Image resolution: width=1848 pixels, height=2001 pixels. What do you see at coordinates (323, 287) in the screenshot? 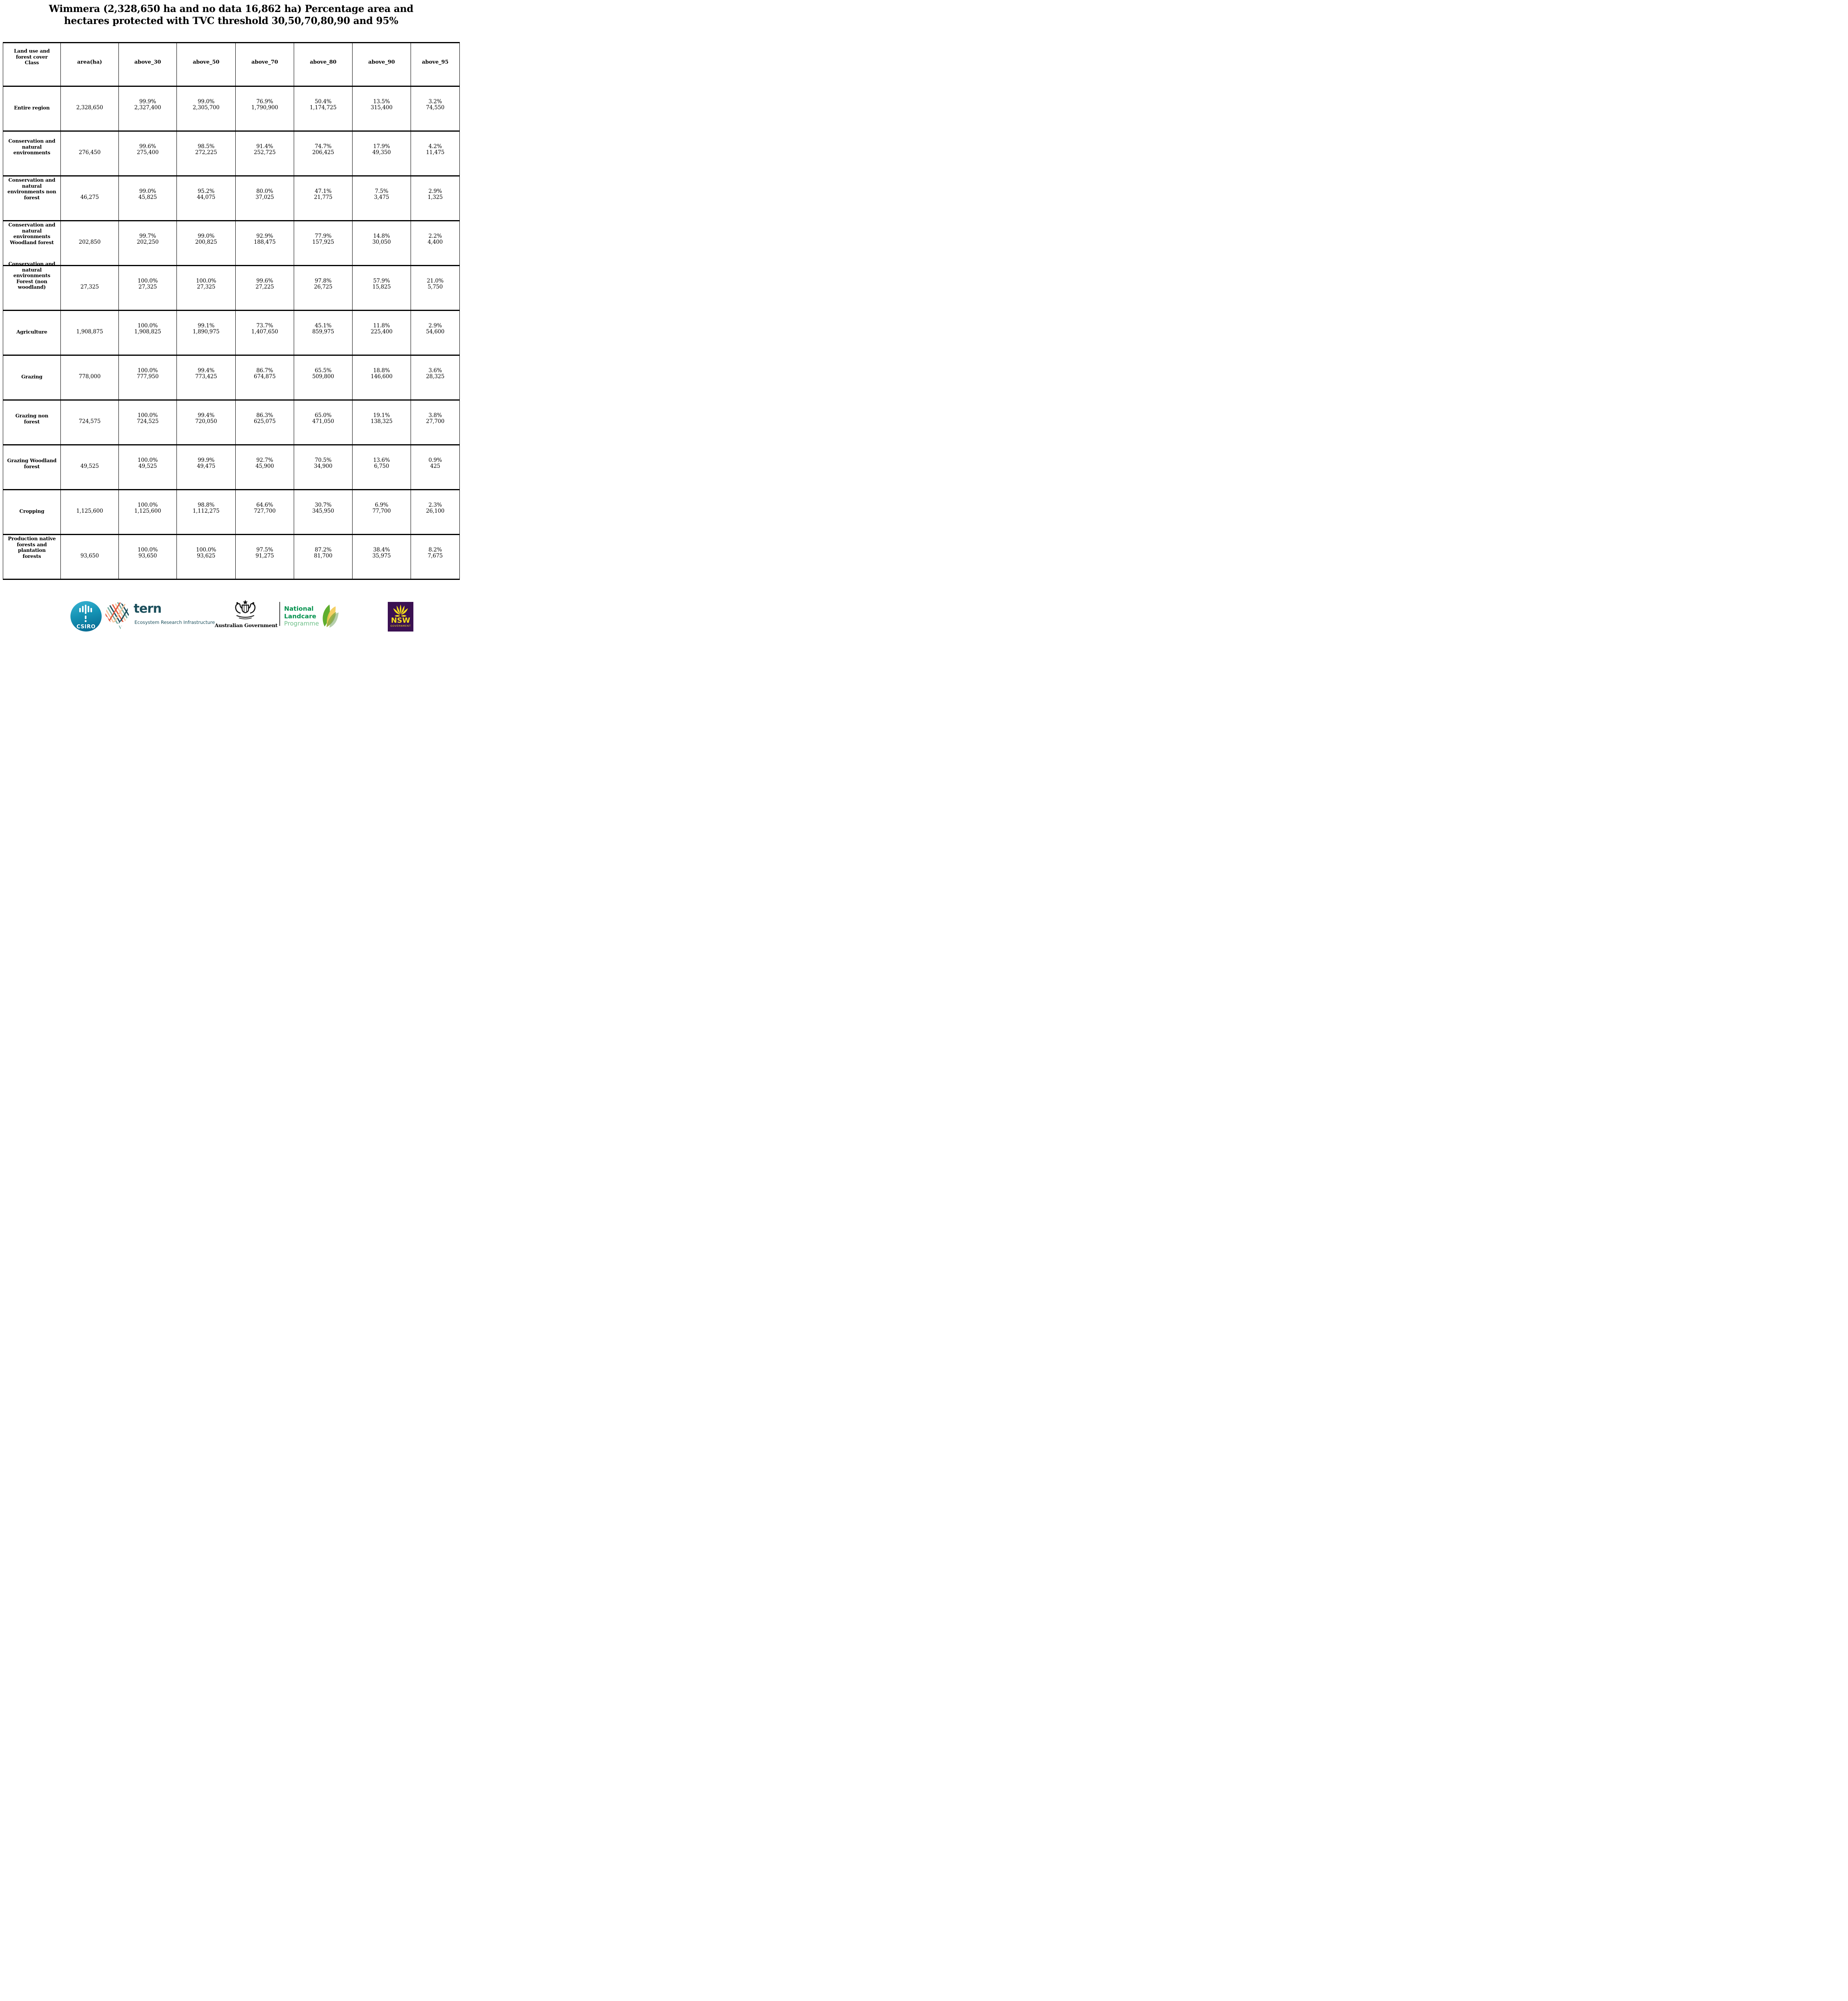
I see `threshold-hectares: 26,725` at bounding box center [323, 287].